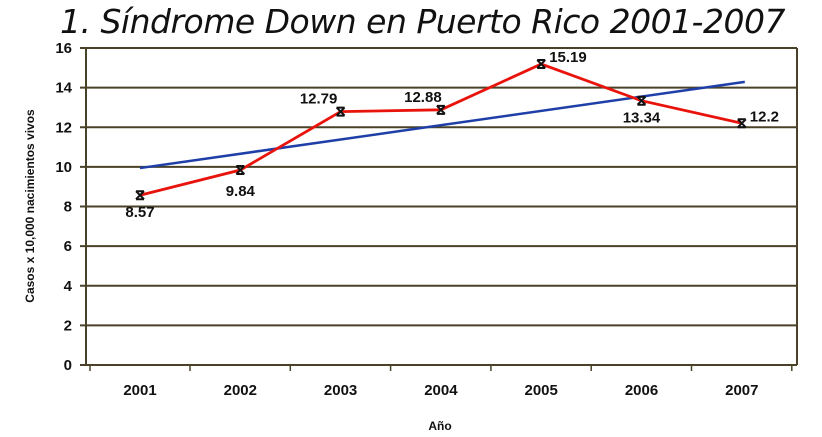 This screenshot has height=437, width=822. I want to click on data-label: 13.34, so click(642, 118).